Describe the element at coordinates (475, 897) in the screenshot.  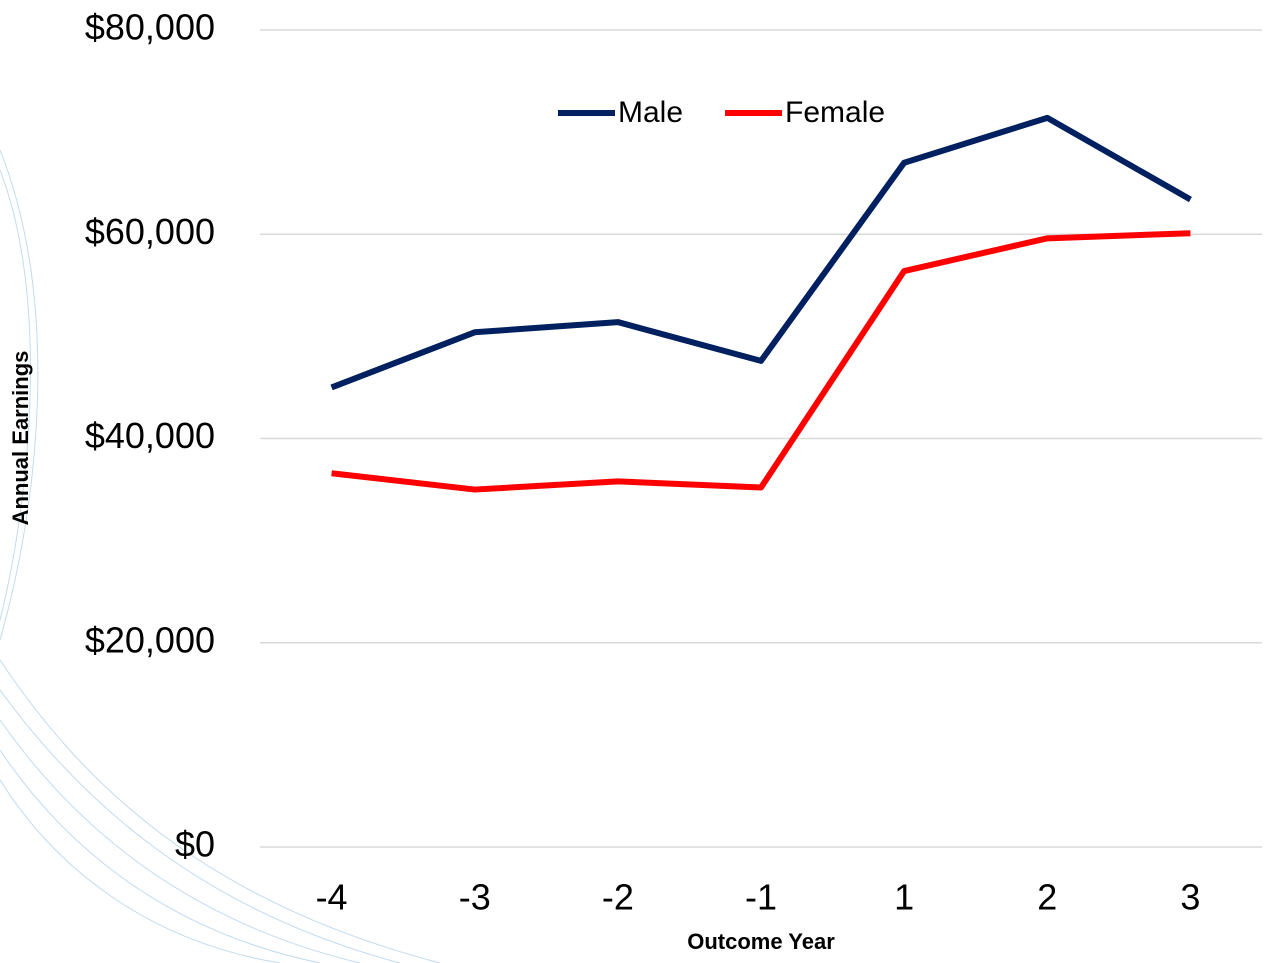
I see `x-tick-label: -3` at that location.